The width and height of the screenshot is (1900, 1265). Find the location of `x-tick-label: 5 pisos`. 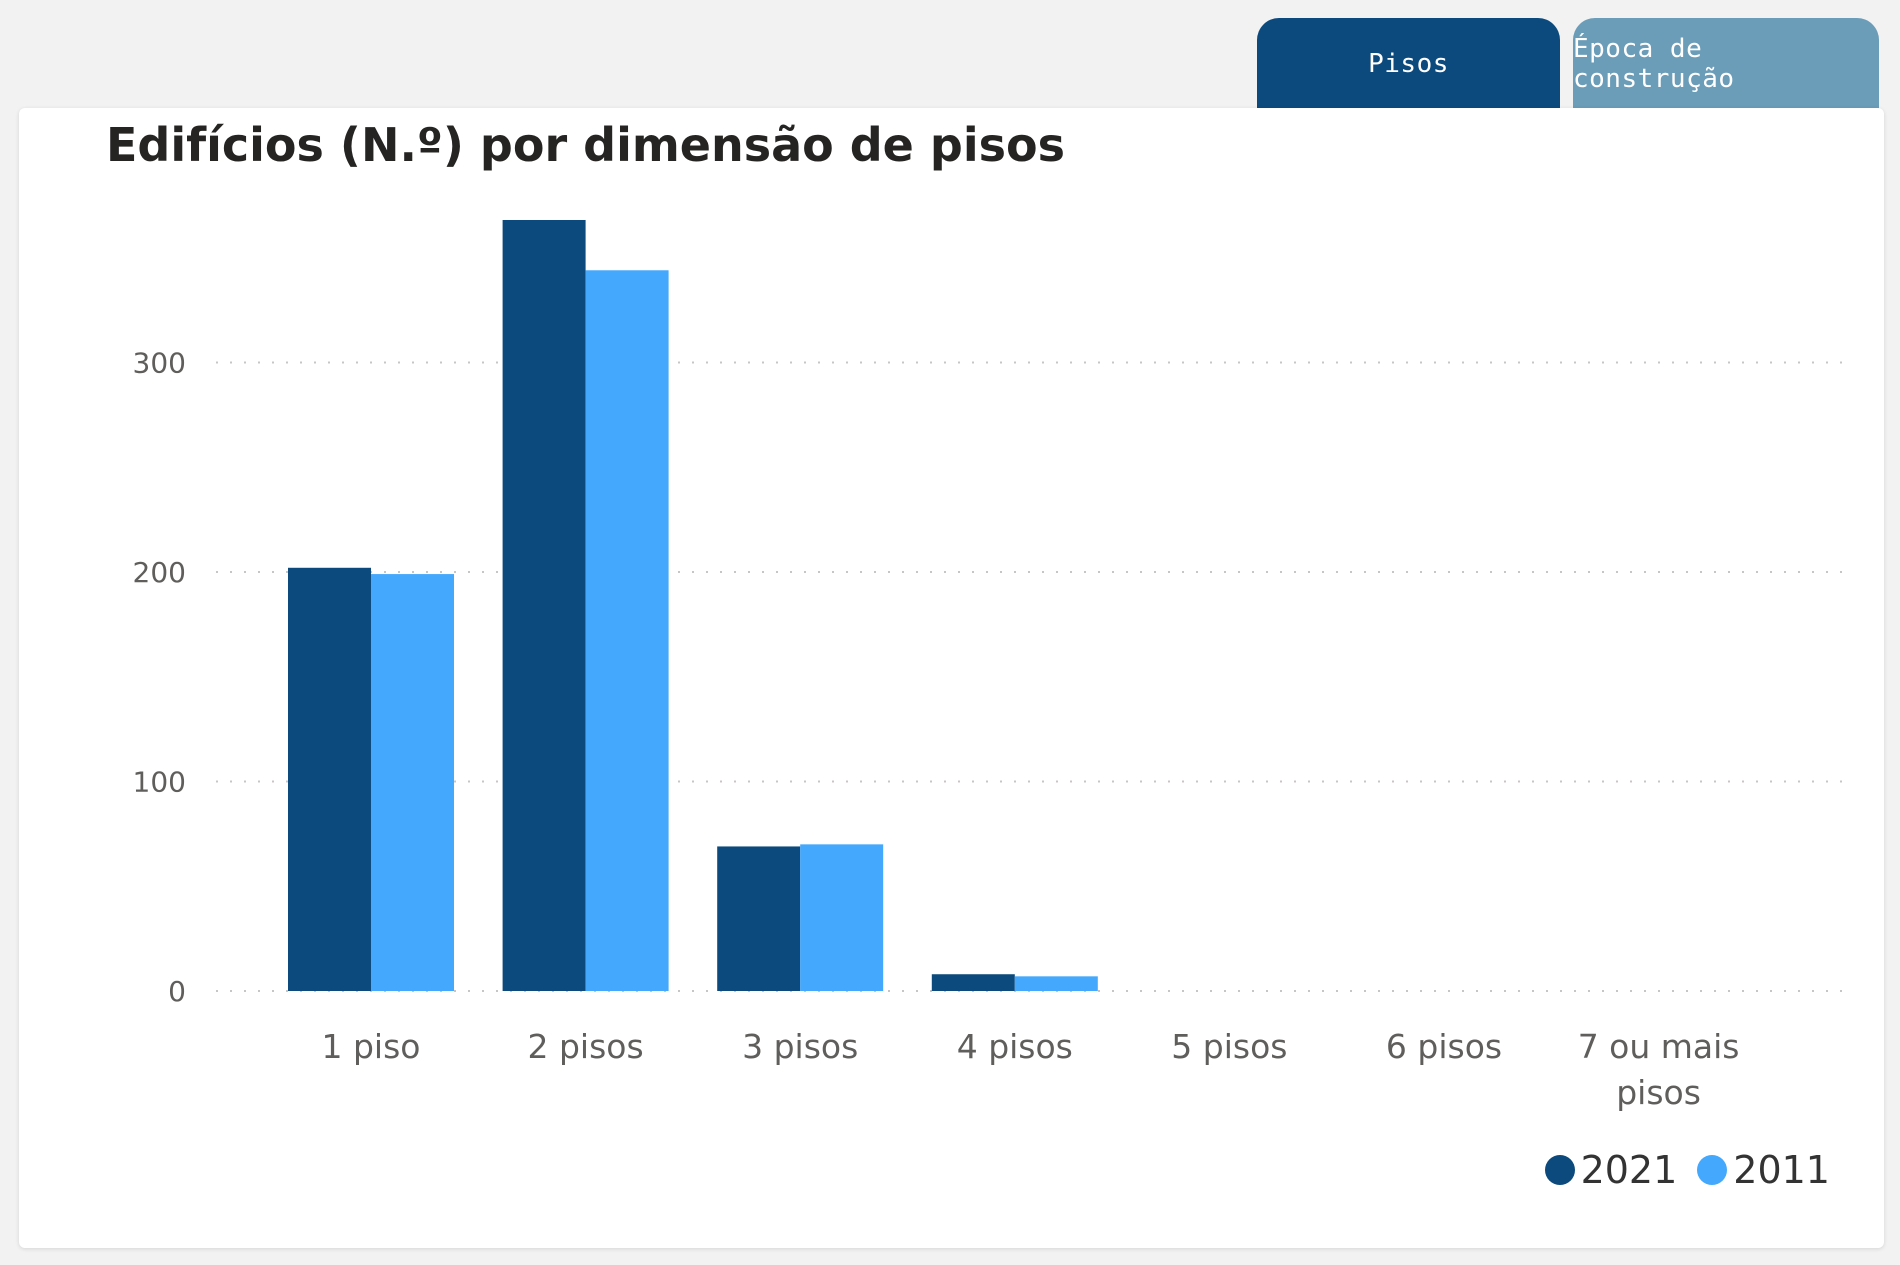

x-tick-label: 5 pisos is located at coordinates (1229, 1046).